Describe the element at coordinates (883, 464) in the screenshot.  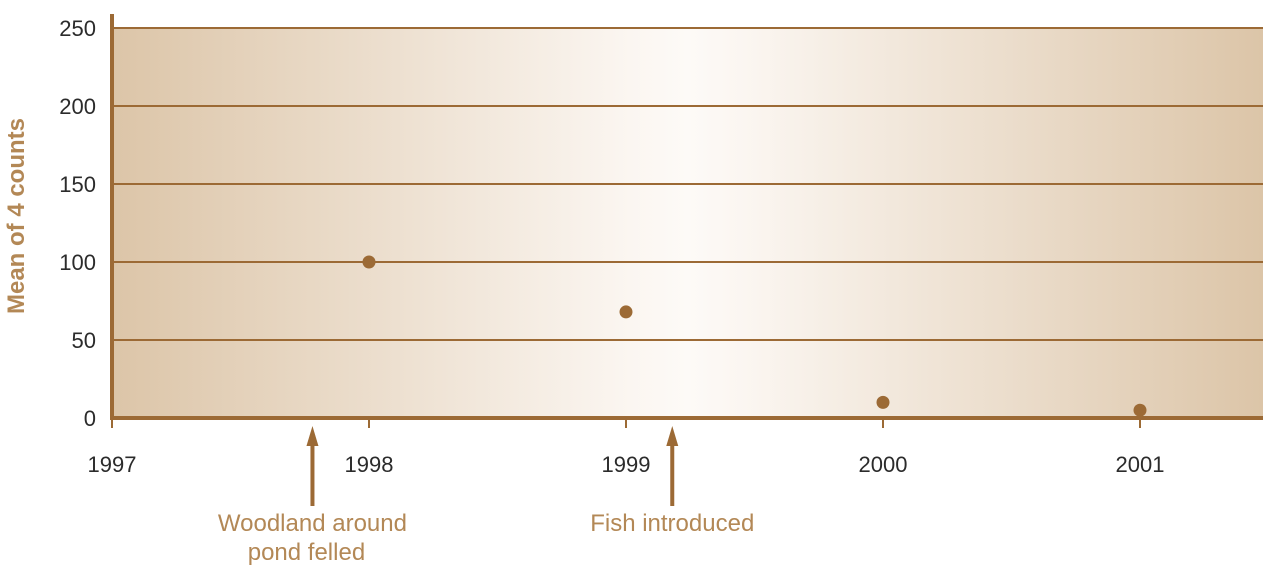
I see `x-tick-label: 2000` at that location.